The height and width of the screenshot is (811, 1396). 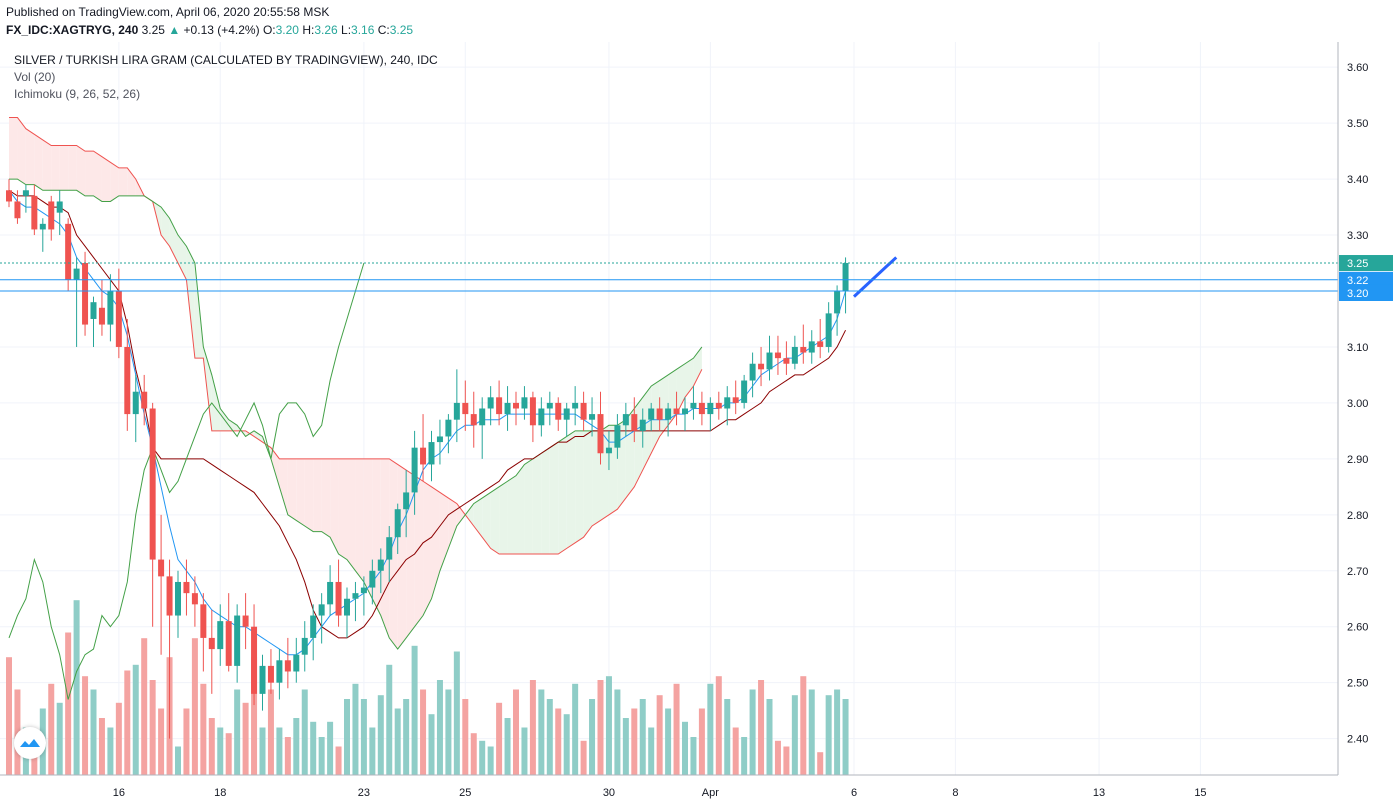 What do you see at coordinates (1357, 740) in the screenshot?
I see `y-tick-label: 2.40` at bounding box center [1357, 740].